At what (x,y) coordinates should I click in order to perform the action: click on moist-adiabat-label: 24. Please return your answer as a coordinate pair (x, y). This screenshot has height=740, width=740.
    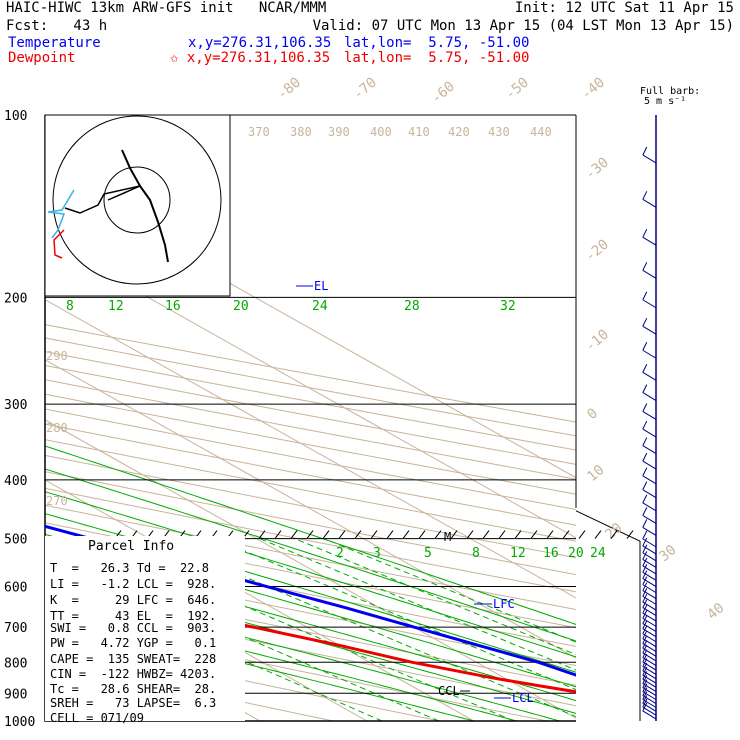
    Looking at the image, I should click on (320, 306).